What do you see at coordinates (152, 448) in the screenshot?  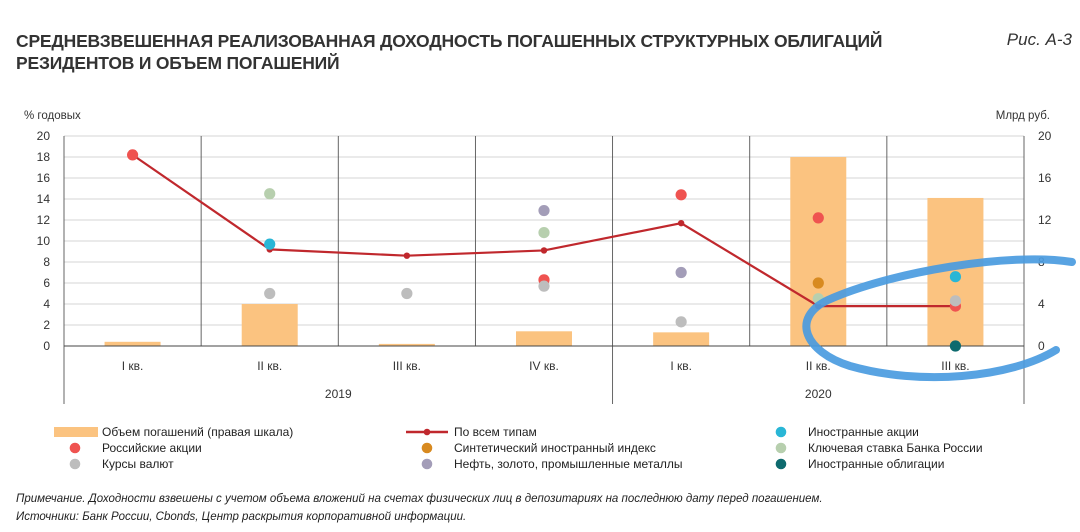 I see `legend-label: Российские акции` at bounding box center [152, 448].